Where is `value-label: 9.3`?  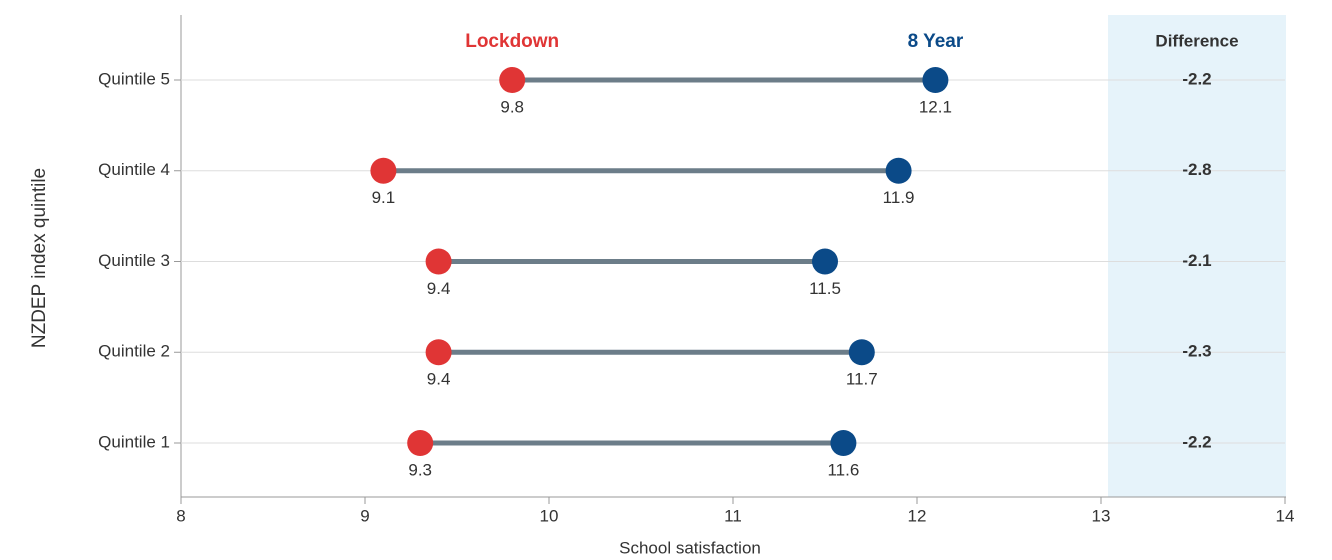 value-label: 9.3 is located at coordinates (420, 469).